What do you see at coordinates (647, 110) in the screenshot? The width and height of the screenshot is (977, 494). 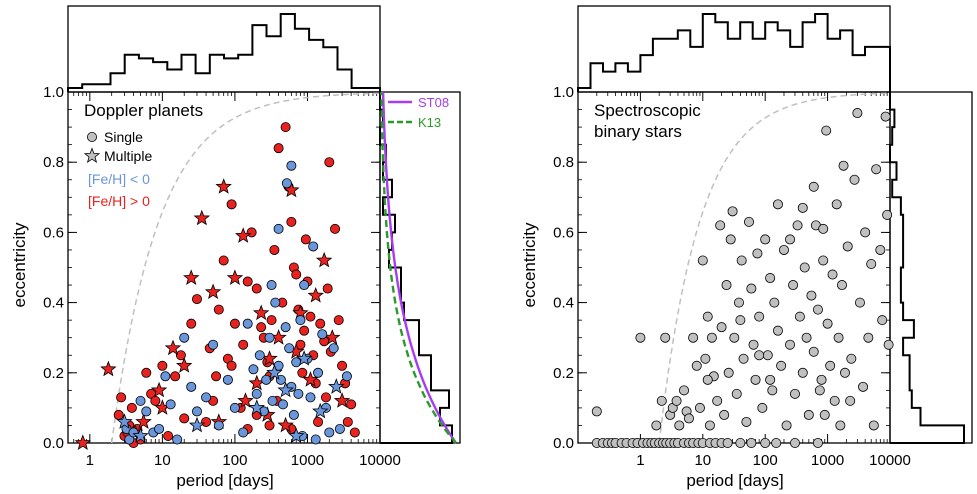 I see `title-right-line1: Spectroscopic` at bounding box center [647, 110].